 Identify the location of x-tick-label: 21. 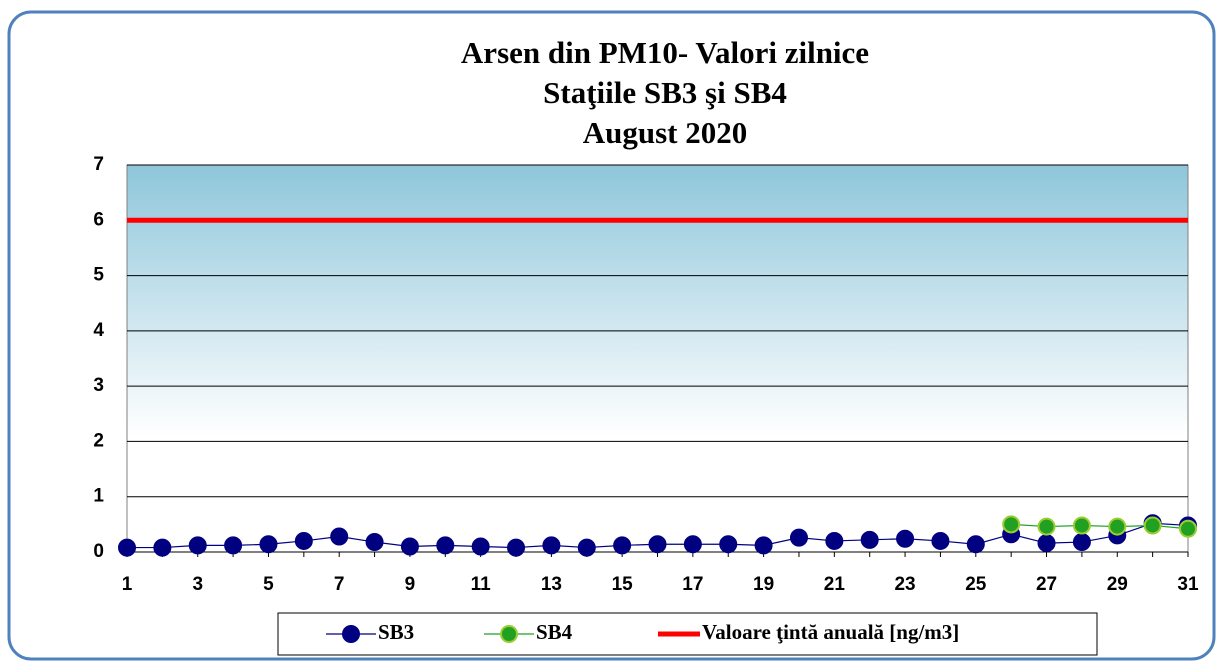
(835, 584).